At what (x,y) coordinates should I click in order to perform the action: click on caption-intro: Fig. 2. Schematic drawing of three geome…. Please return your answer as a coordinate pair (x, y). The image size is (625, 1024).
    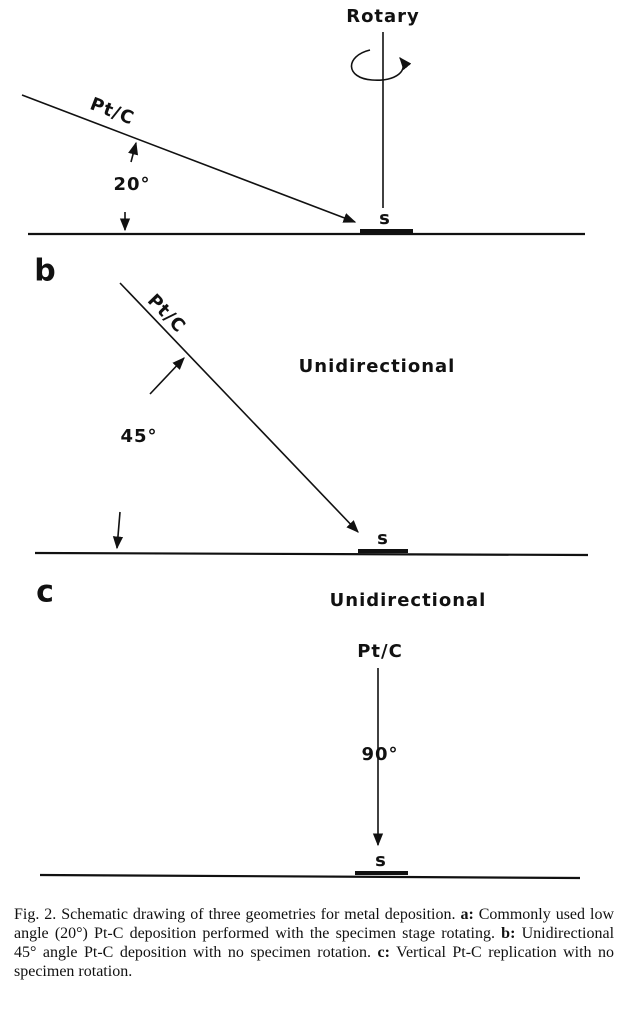
    Looking at the image, I should click on (235, 914).